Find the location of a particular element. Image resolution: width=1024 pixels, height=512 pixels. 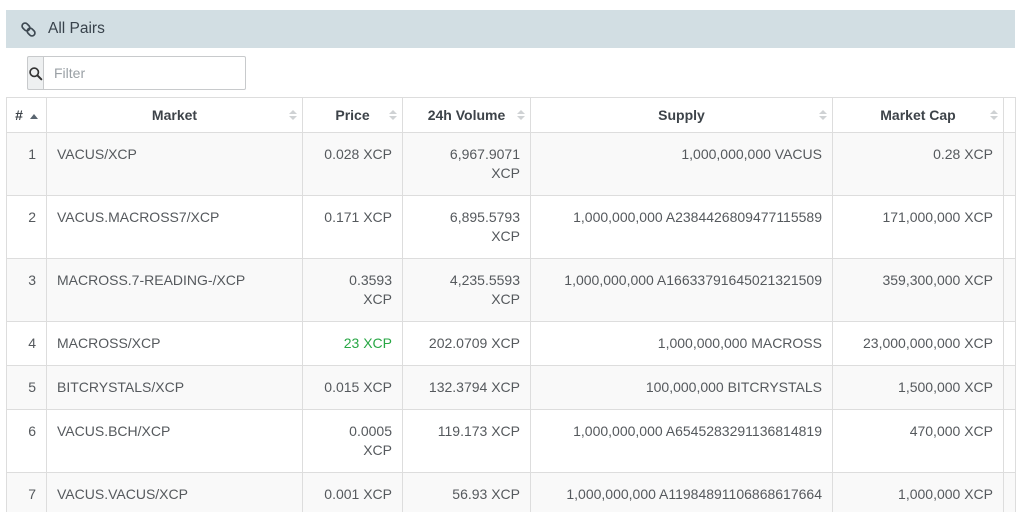

column-header-24h-volume: 24h Volume is located at coordinates (466, 115).